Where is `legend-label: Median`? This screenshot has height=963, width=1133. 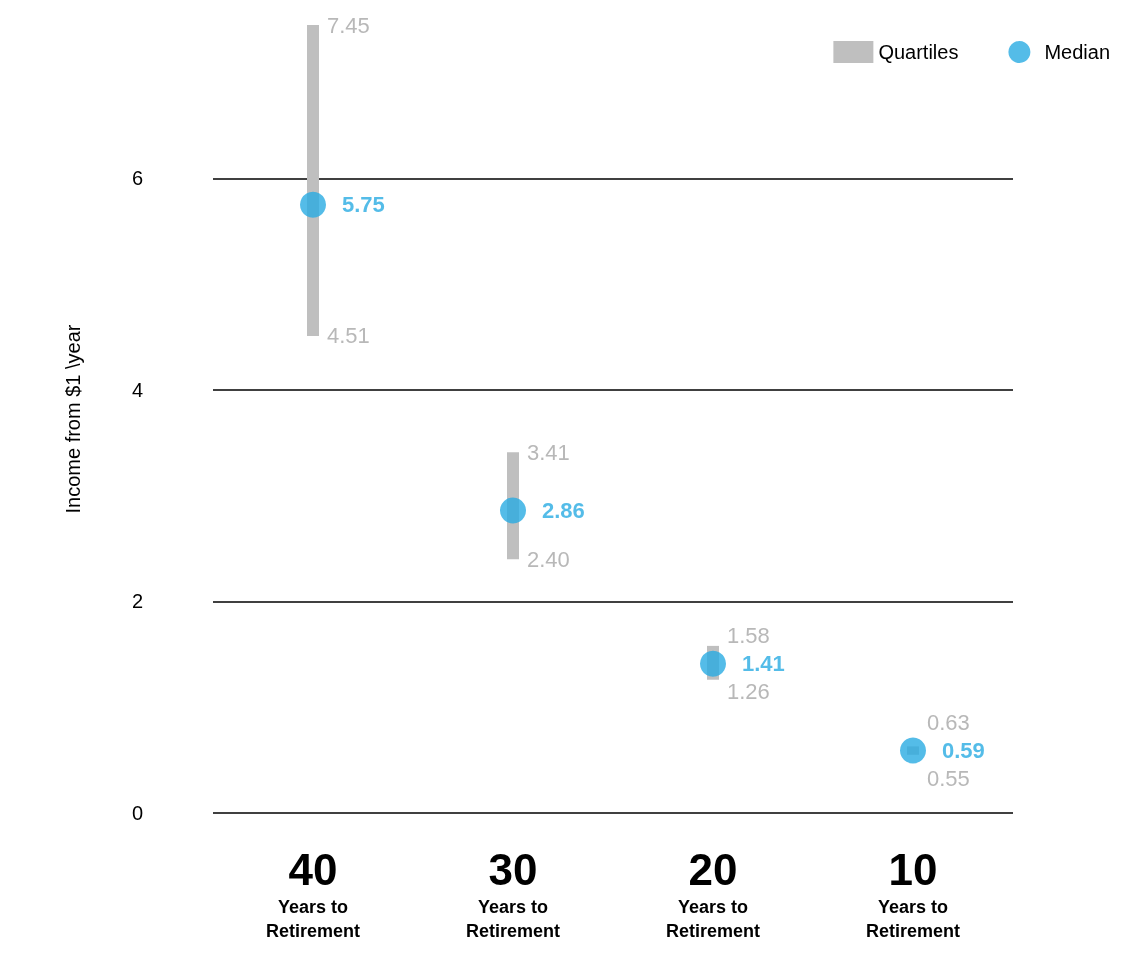
legend-label: Median is located at coordinates (1077, 52).